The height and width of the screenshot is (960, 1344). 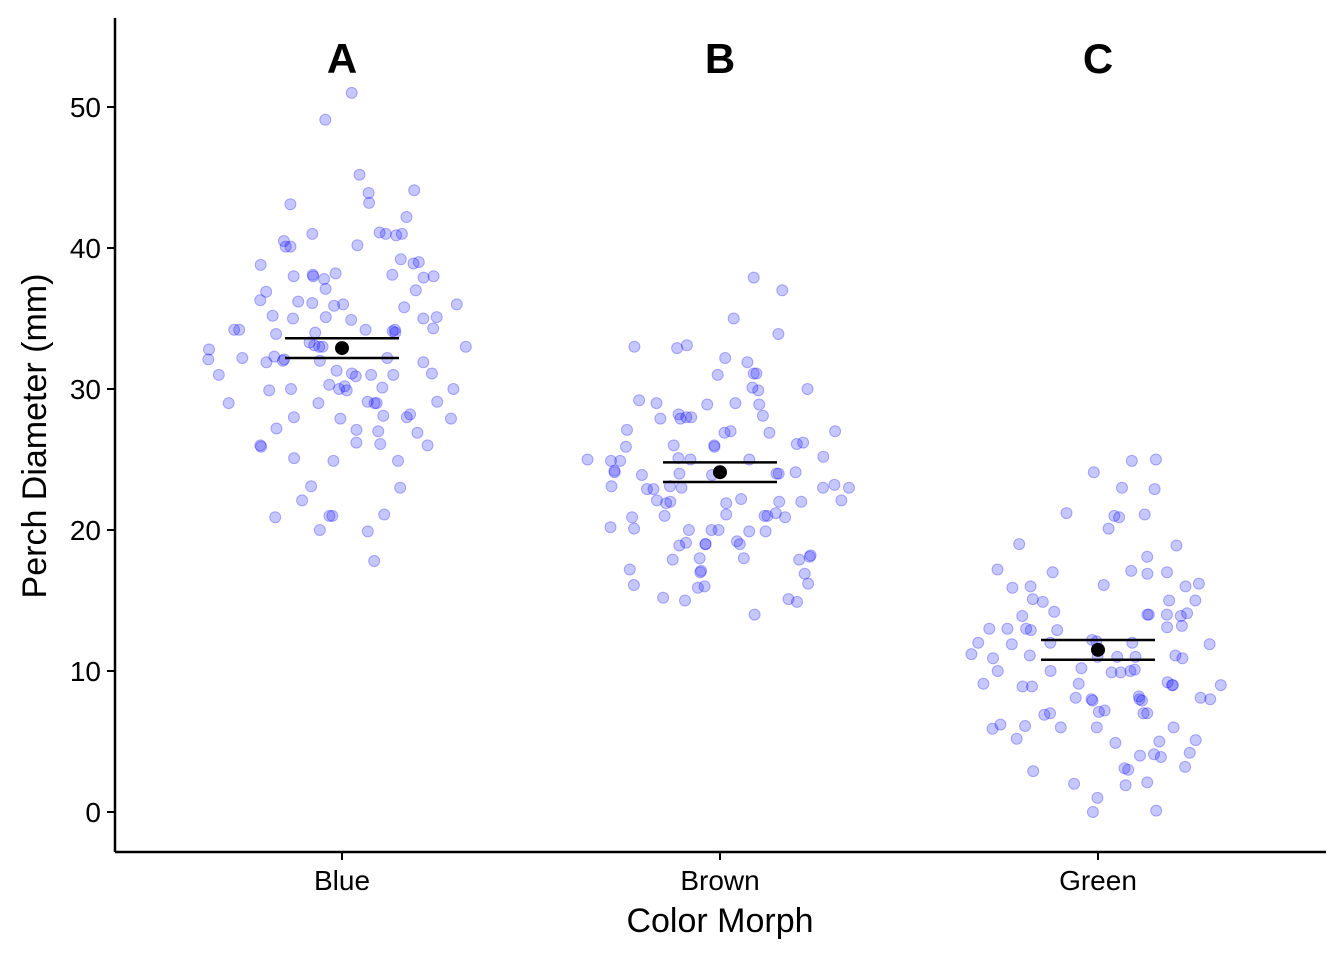 What do you see at coordinates (342, 348) in the screenshot?
I see `mean-point-blue` at bounding box center [342, 348].